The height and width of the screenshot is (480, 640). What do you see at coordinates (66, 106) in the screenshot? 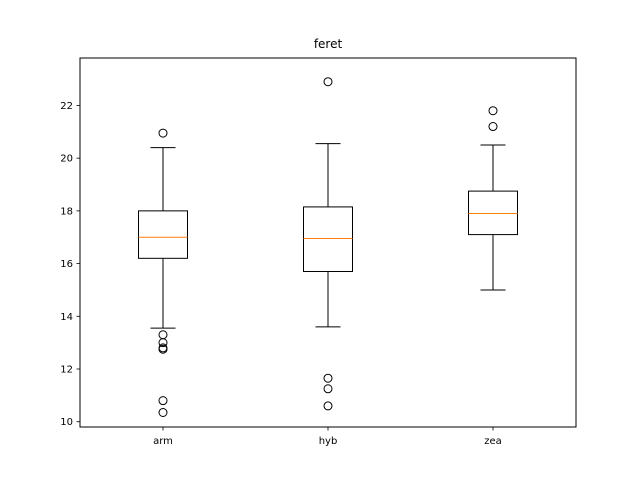
I see `y-tick-label: 22` at bounding box center [66, 106].